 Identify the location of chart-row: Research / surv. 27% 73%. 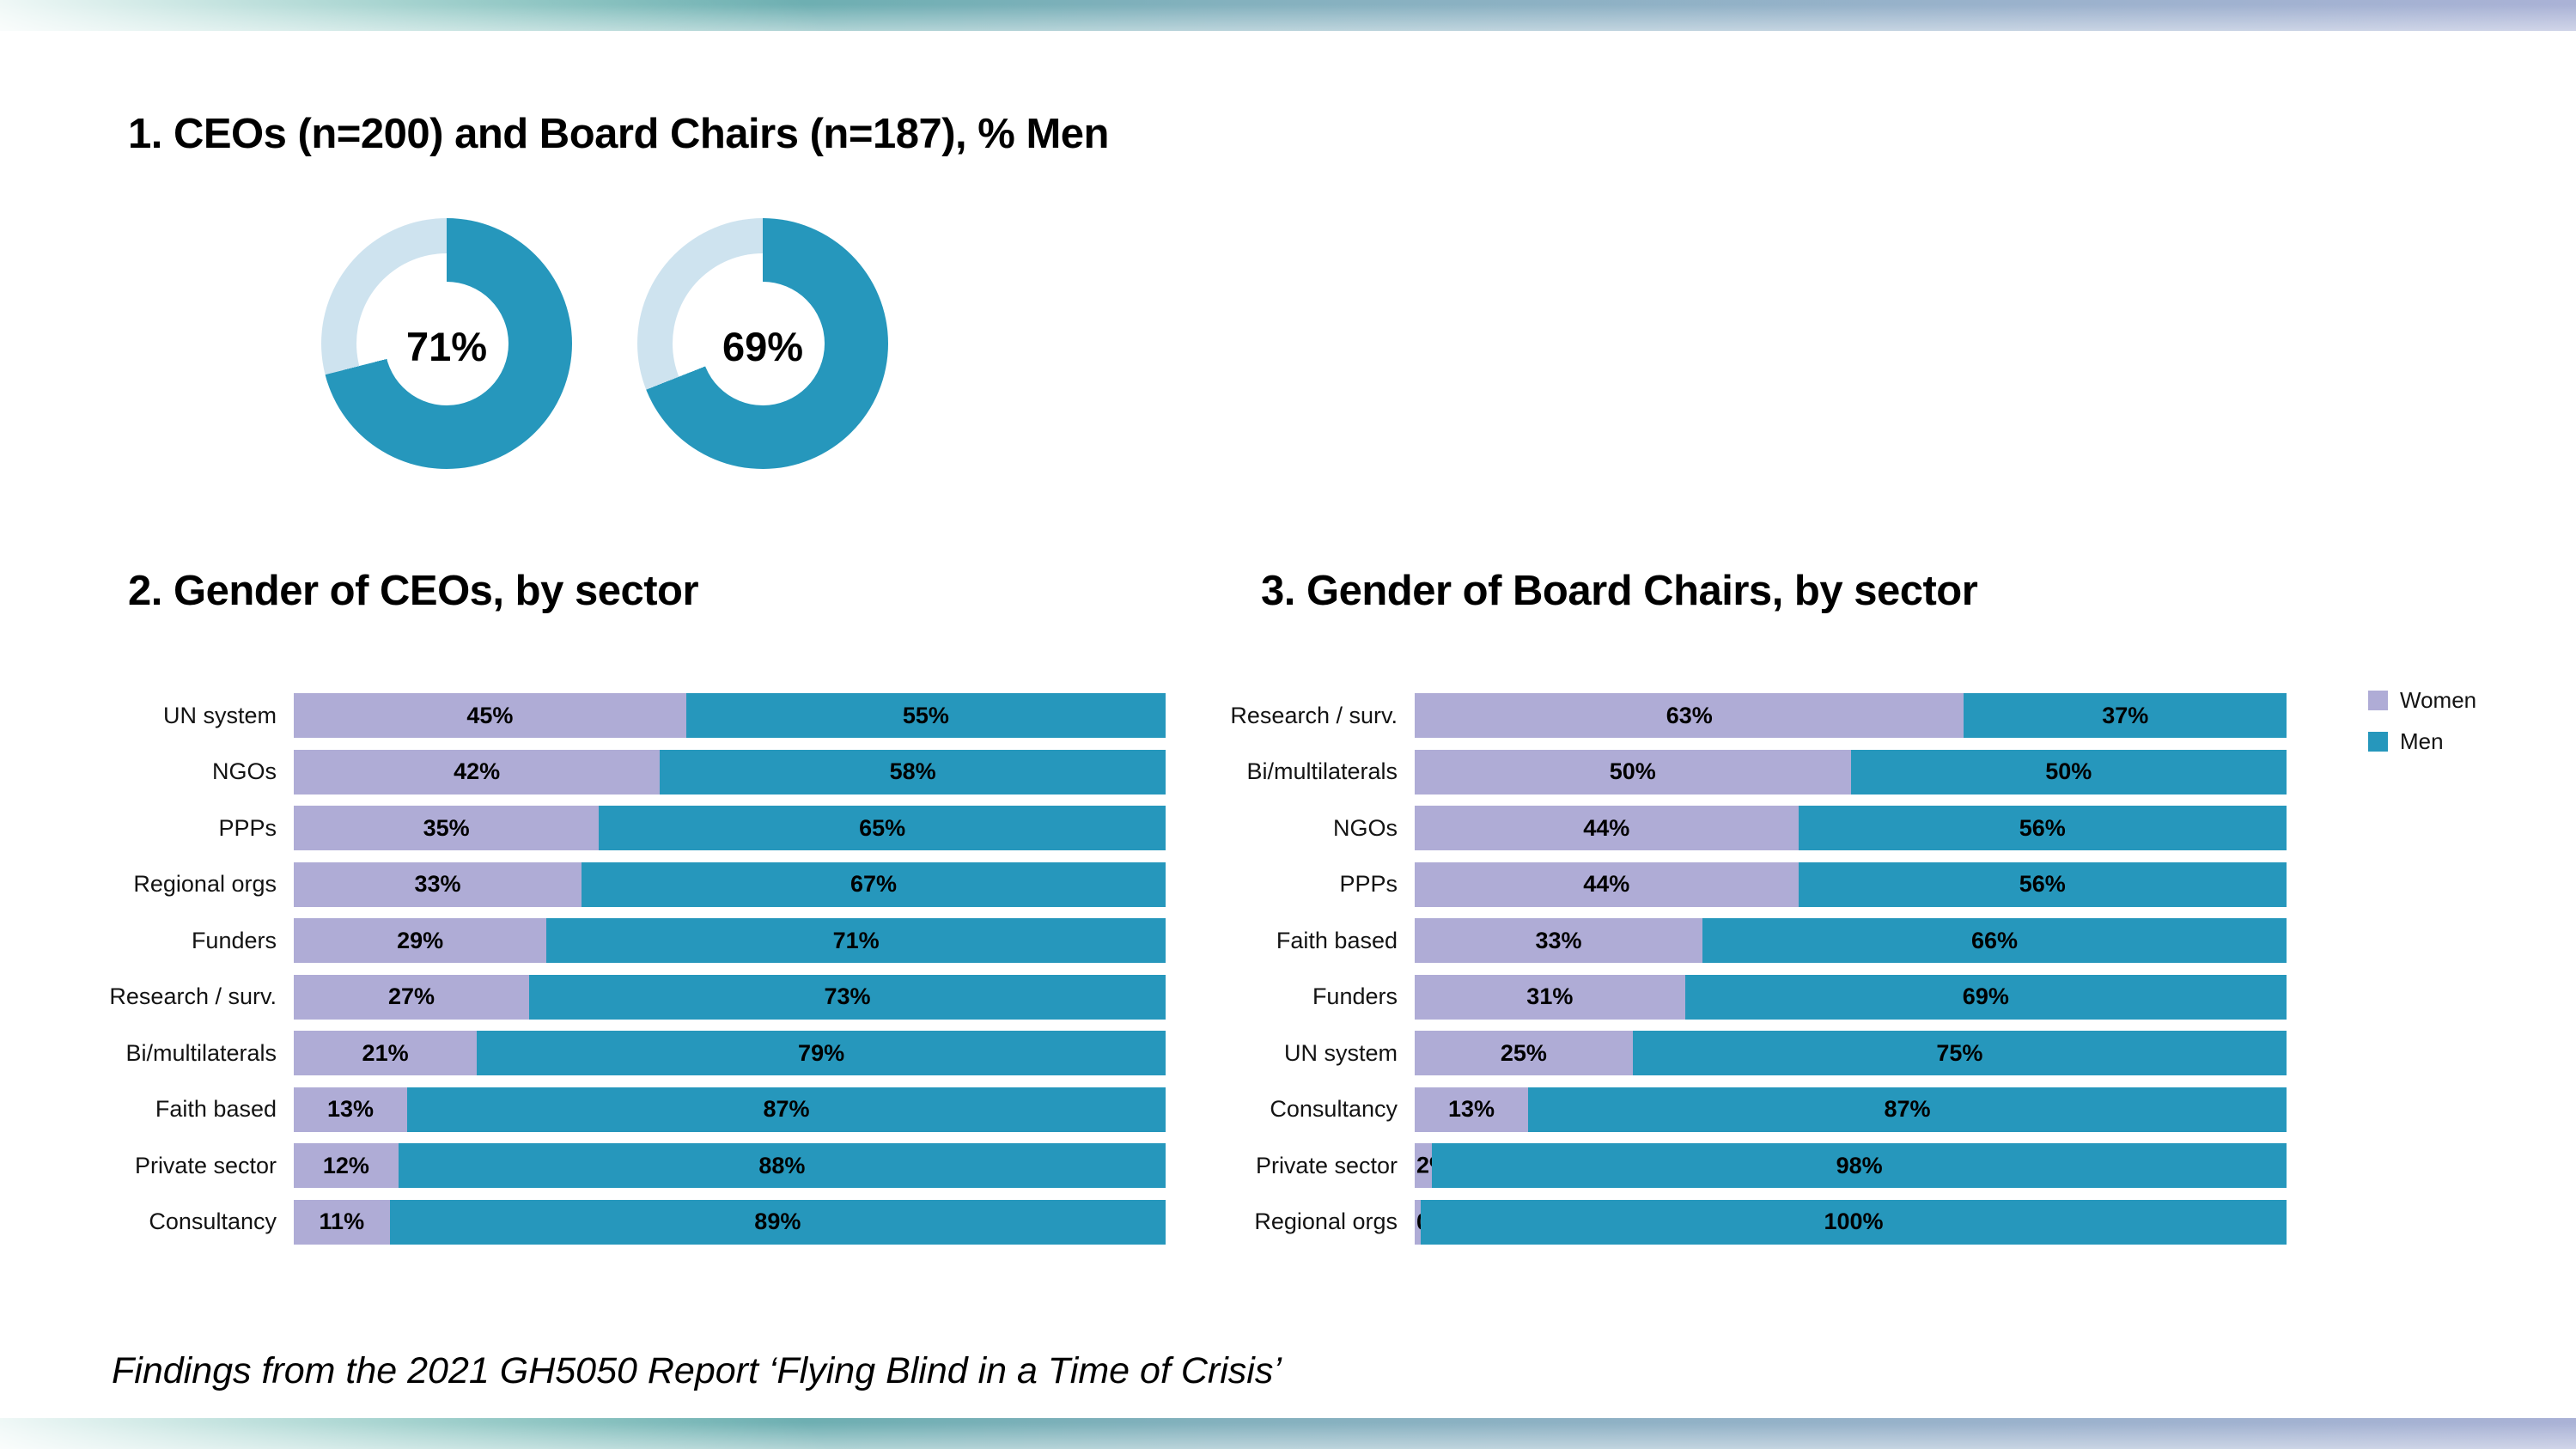
(600, 997).